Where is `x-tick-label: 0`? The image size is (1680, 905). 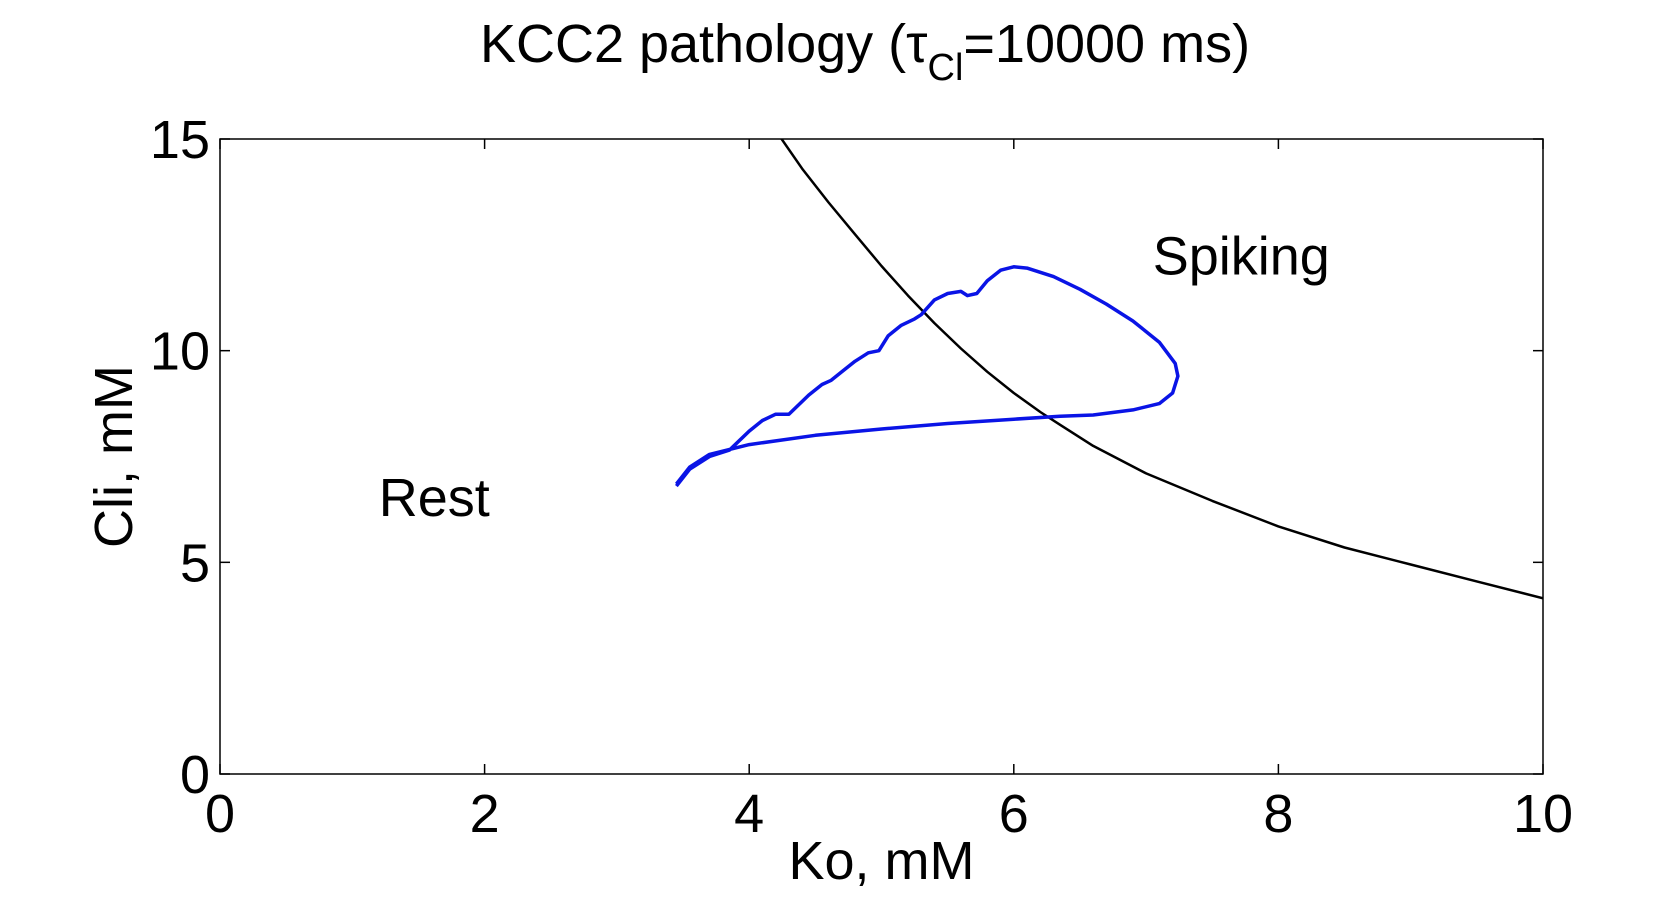 x-tick-label: 0 is located at coordinates (220, 814).